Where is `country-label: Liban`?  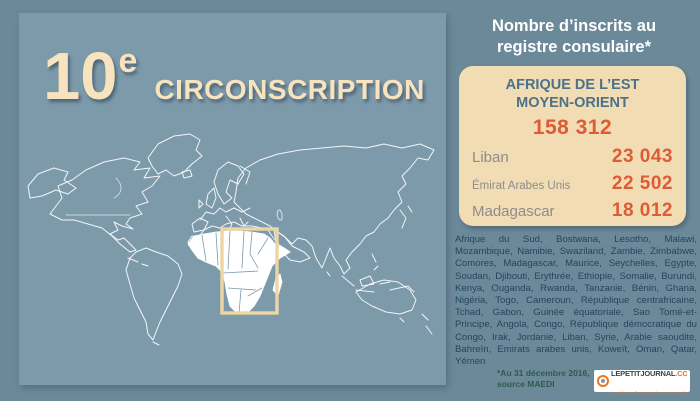 country-label: Liban is located at coordinates (490, 157).